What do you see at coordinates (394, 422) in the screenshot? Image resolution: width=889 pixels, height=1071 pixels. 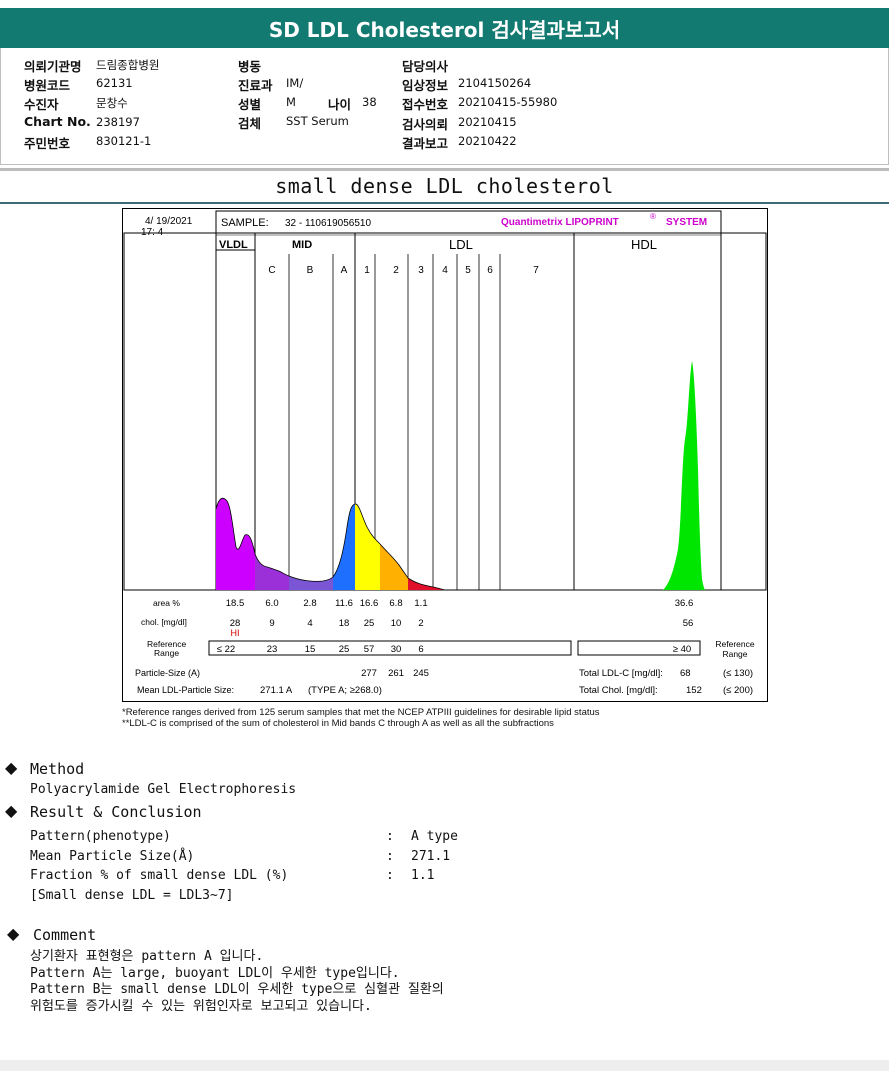 I see `band-dividers` at bounding box center [394, 422].